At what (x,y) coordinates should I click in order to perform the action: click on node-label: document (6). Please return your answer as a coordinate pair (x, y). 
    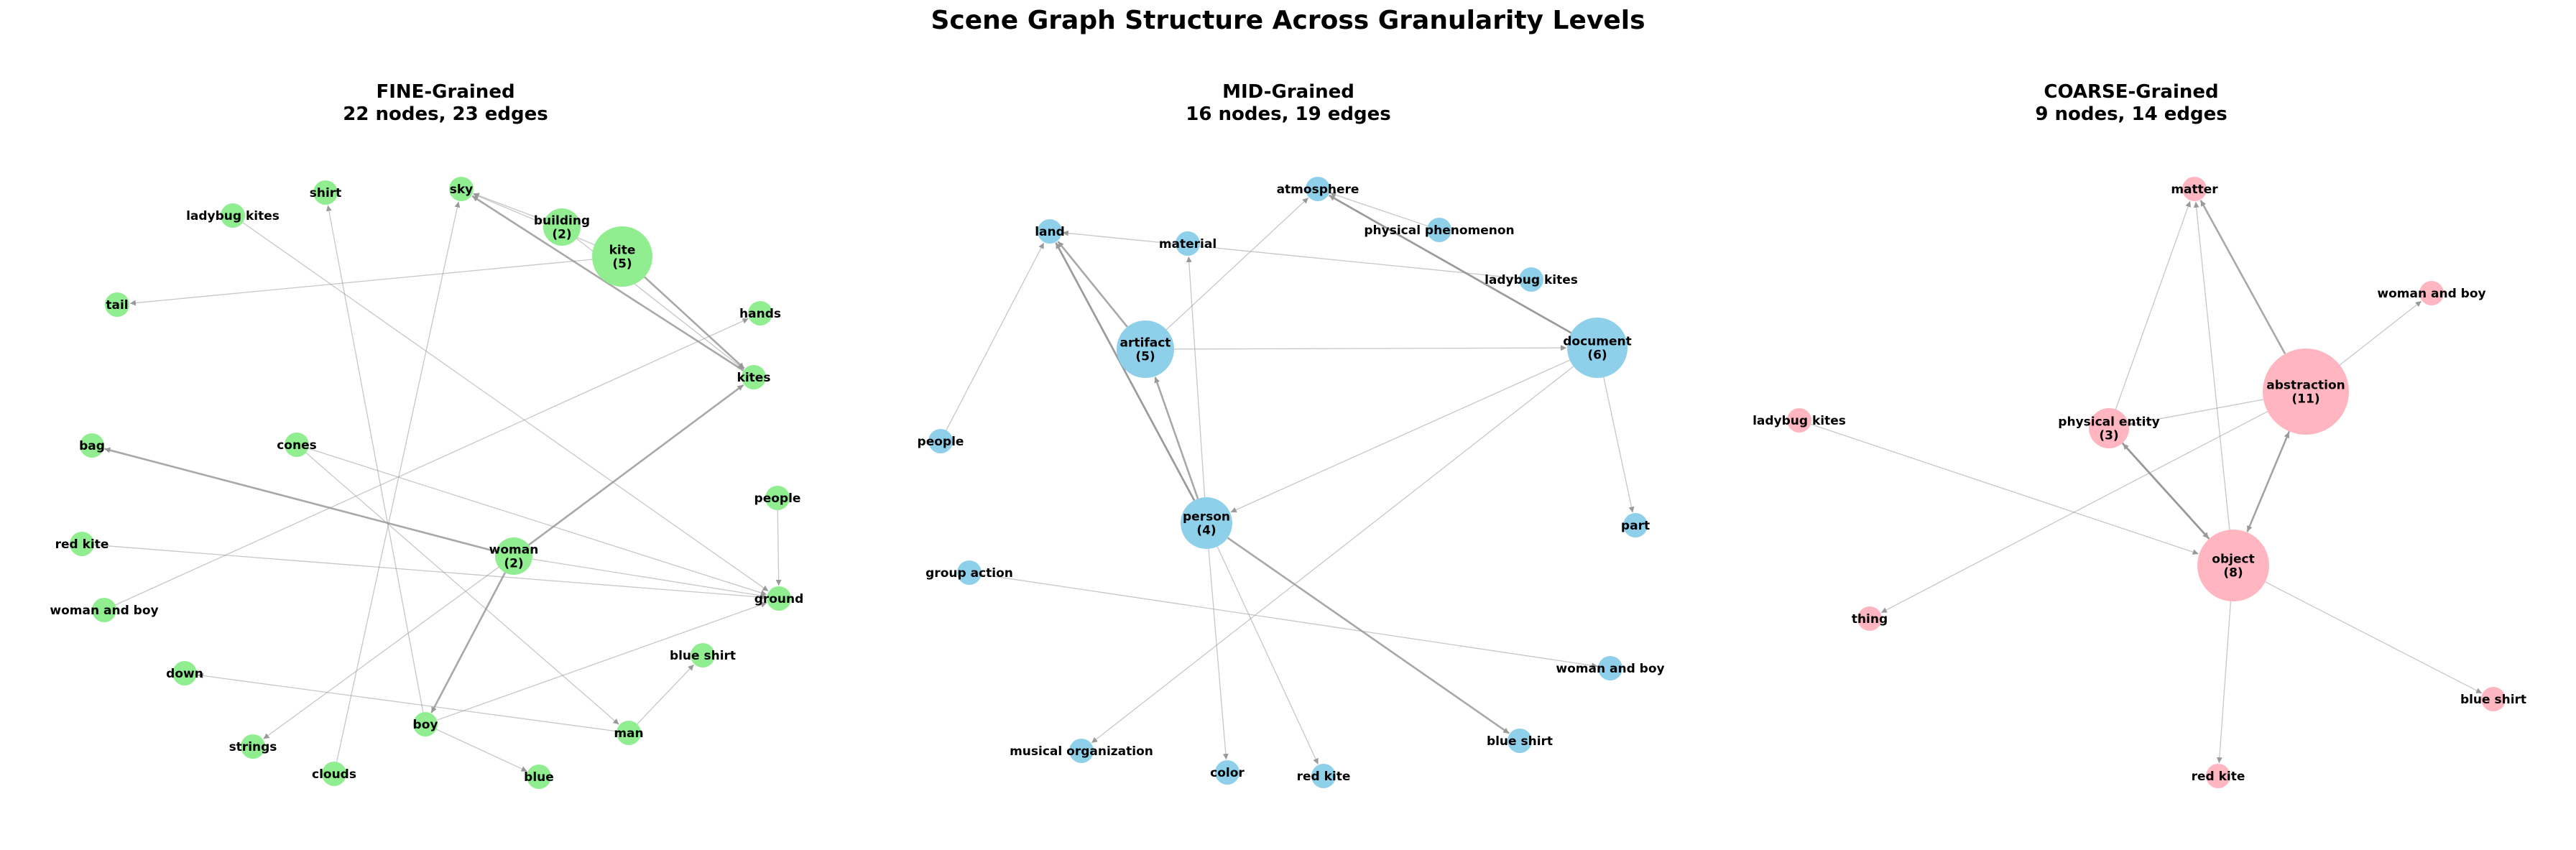
    Looking at the image, I should click on (1598, 349).